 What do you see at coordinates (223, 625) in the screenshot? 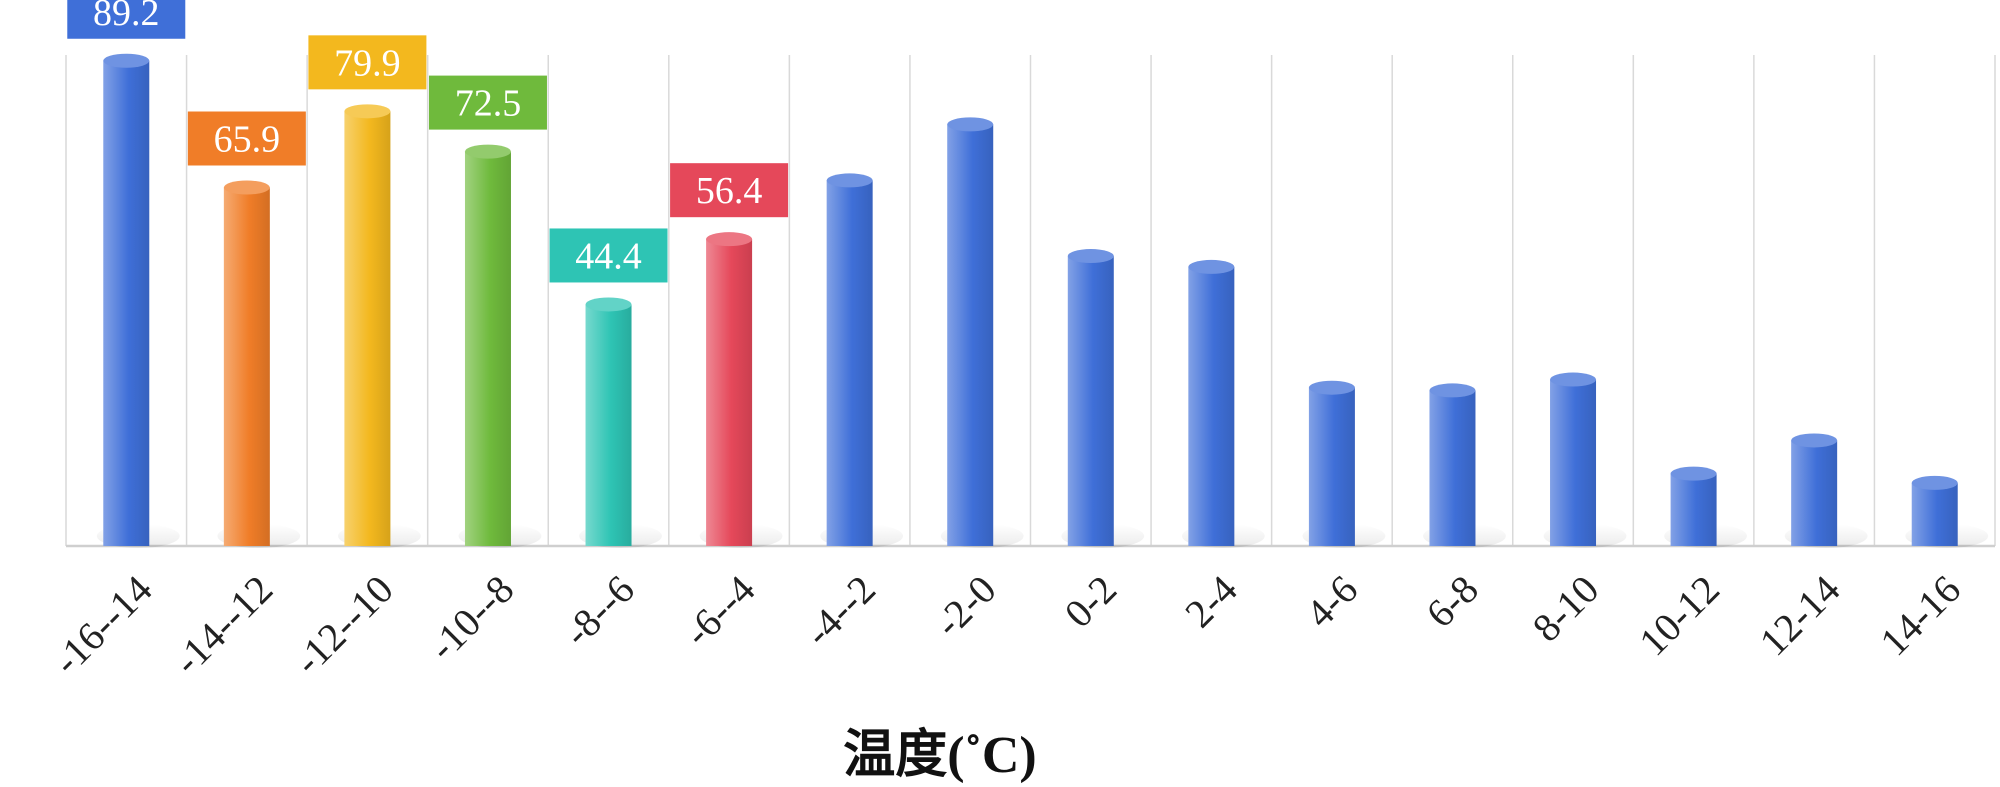
I see `x-tick-label: -14--12` at bounding box center [223, 625].